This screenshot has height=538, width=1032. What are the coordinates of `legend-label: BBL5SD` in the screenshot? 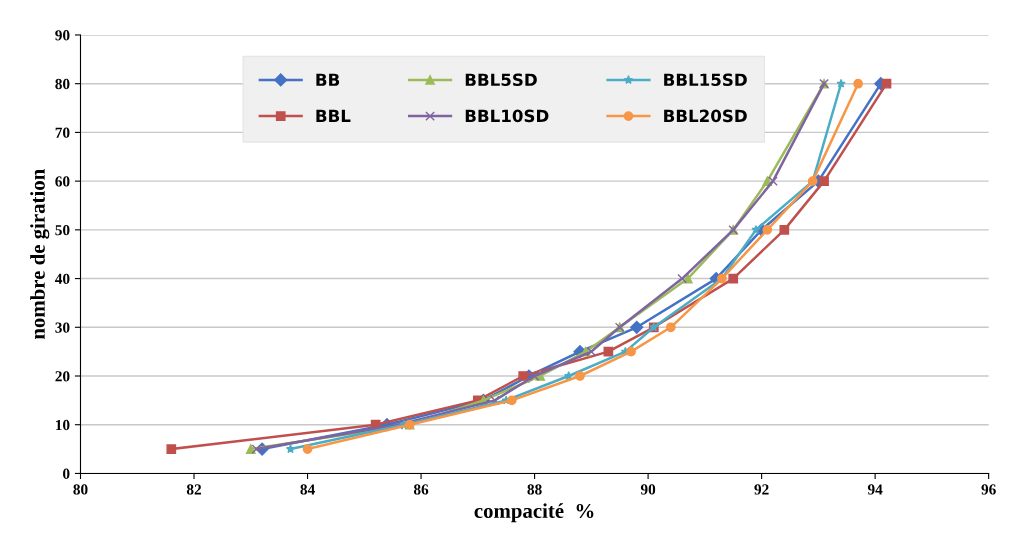 It's located at (501, 80).